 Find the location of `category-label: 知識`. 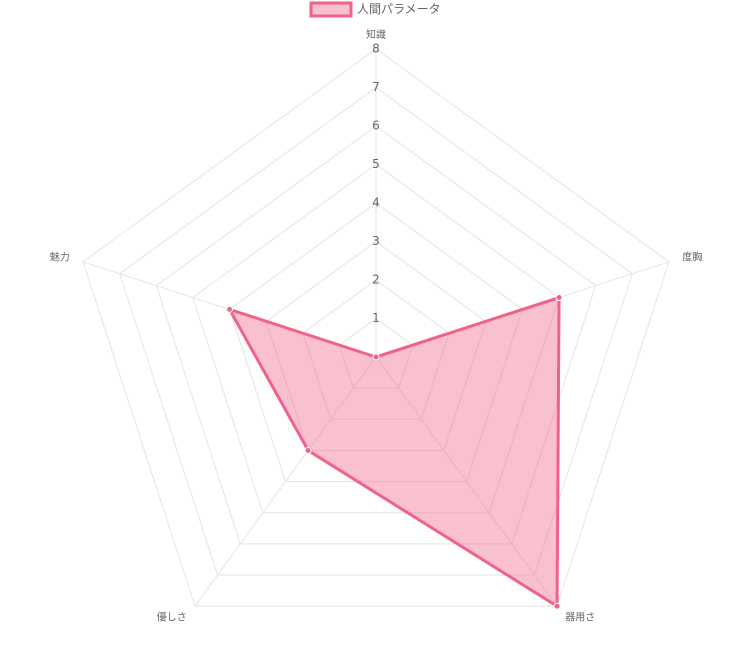

category-label: 知識 is located at coordinates (376, 34).